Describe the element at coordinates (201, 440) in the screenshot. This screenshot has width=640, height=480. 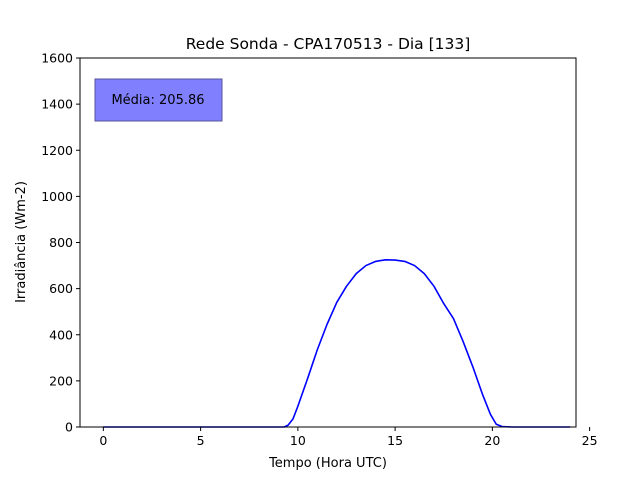
I see `x-tick-label: 5` at that location.